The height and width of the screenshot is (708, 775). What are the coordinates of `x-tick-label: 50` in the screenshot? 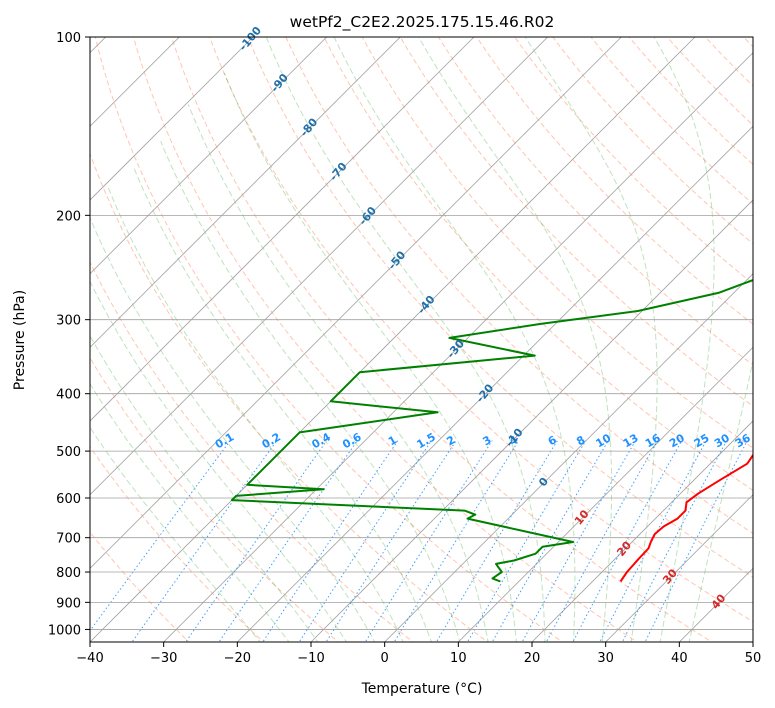 It's located at (753, 658).